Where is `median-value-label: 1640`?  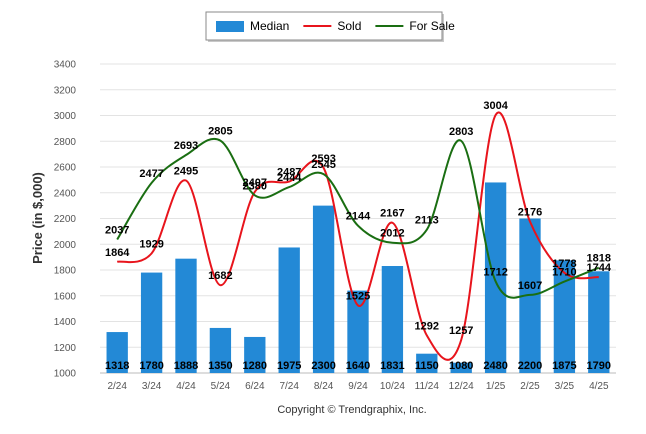 median-value-label: 1640 is located at coordinates (358, 366).